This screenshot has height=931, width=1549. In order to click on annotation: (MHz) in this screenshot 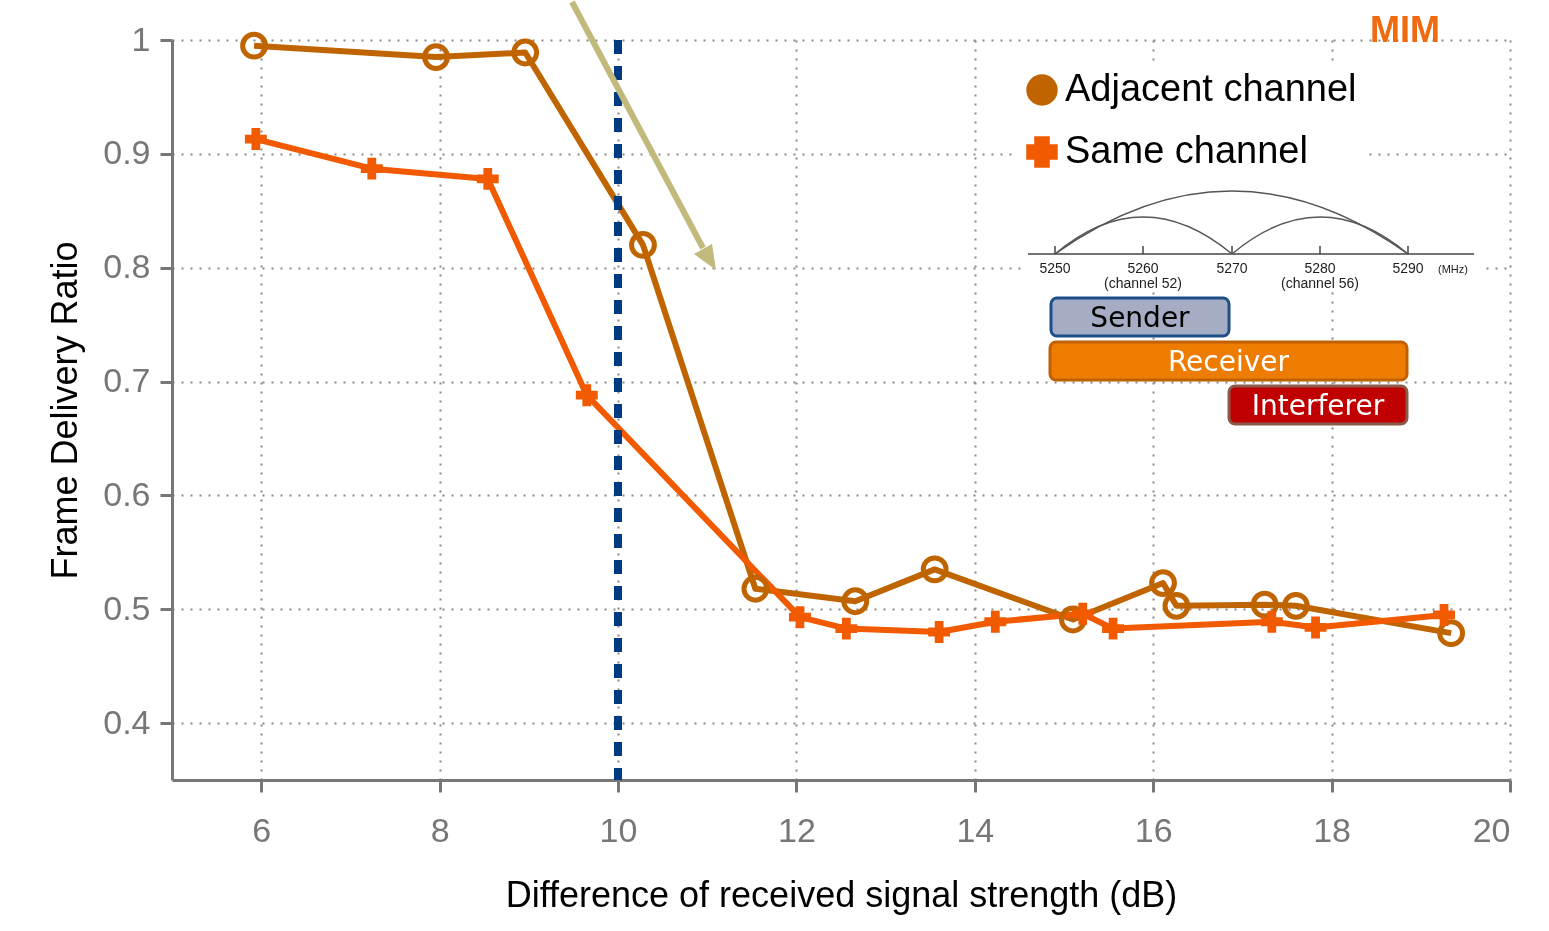, I will do `click(1453, 269)`.